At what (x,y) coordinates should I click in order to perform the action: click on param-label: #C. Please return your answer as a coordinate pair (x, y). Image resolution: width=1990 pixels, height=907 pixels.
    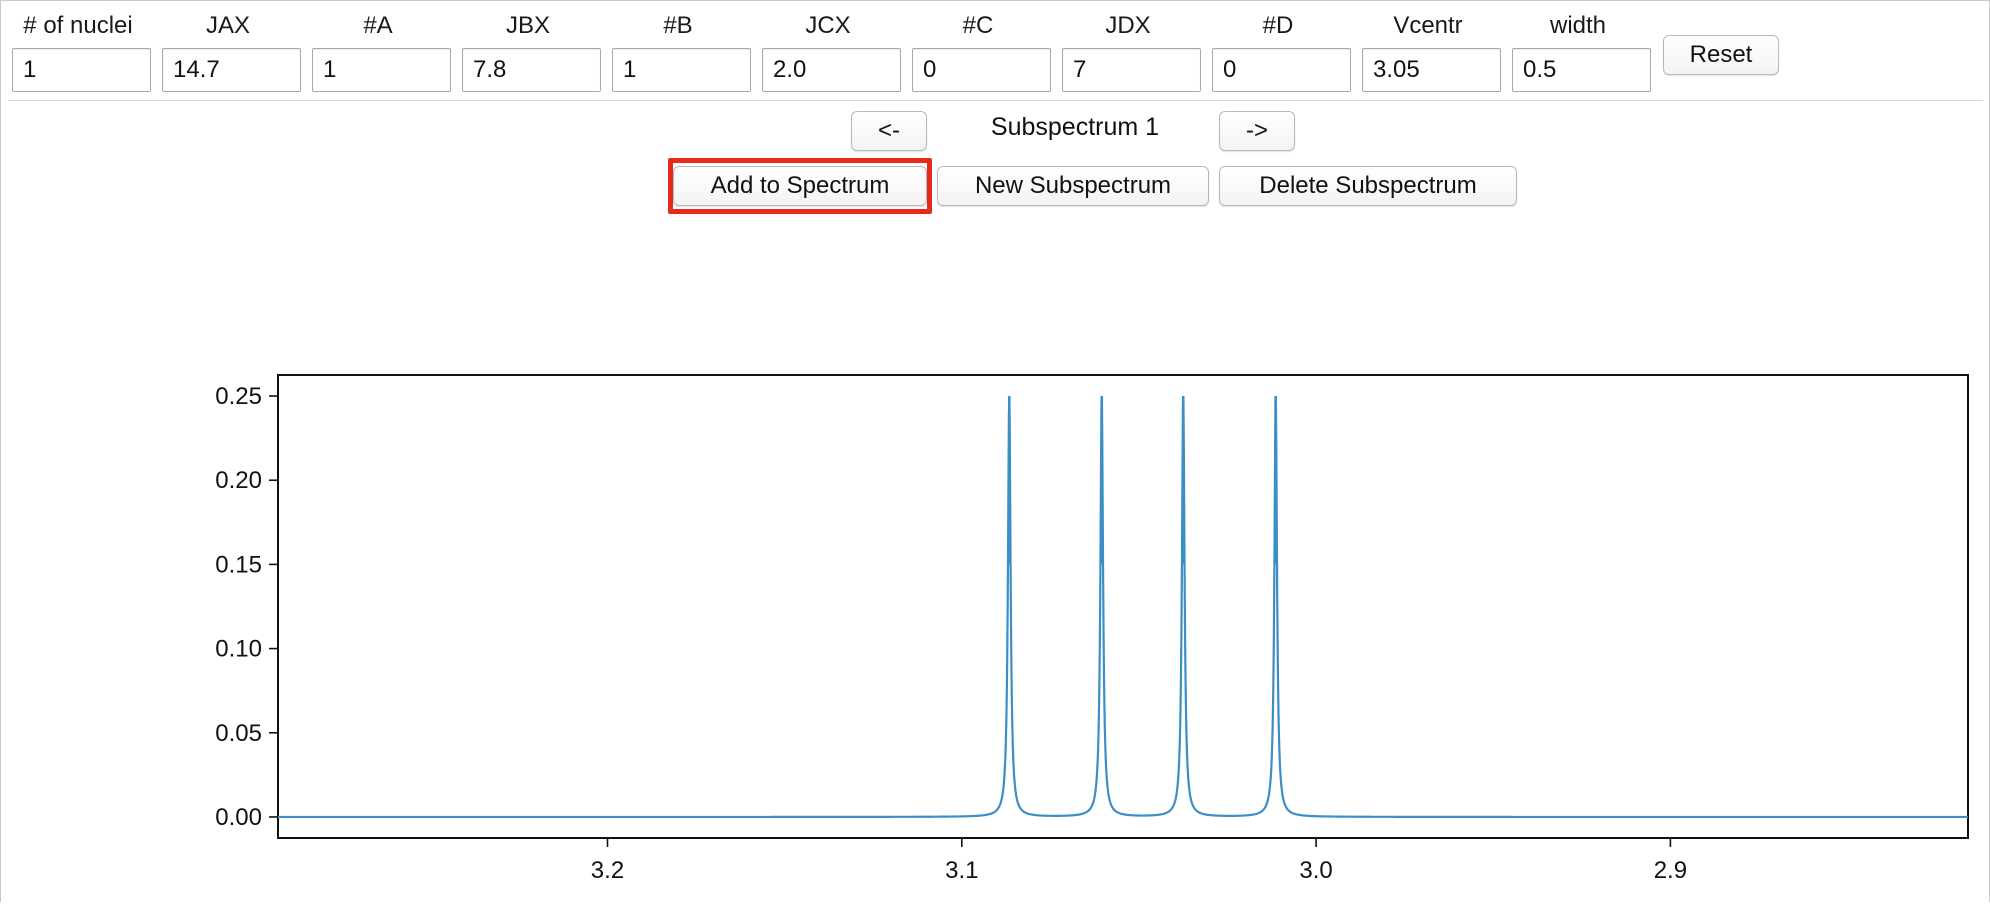
    Looking at the image, I should click on (978, 25).